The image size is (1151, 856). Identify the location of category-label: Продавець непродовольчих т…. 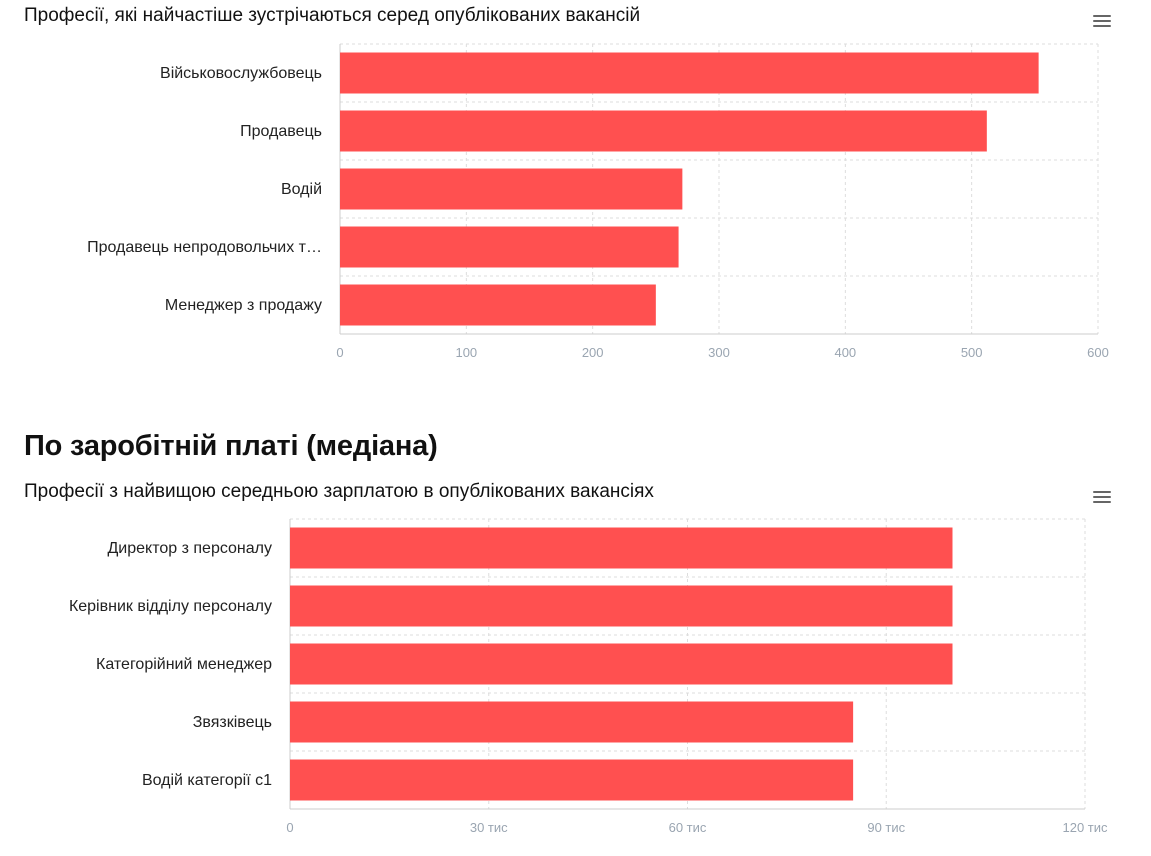
(204, 247).